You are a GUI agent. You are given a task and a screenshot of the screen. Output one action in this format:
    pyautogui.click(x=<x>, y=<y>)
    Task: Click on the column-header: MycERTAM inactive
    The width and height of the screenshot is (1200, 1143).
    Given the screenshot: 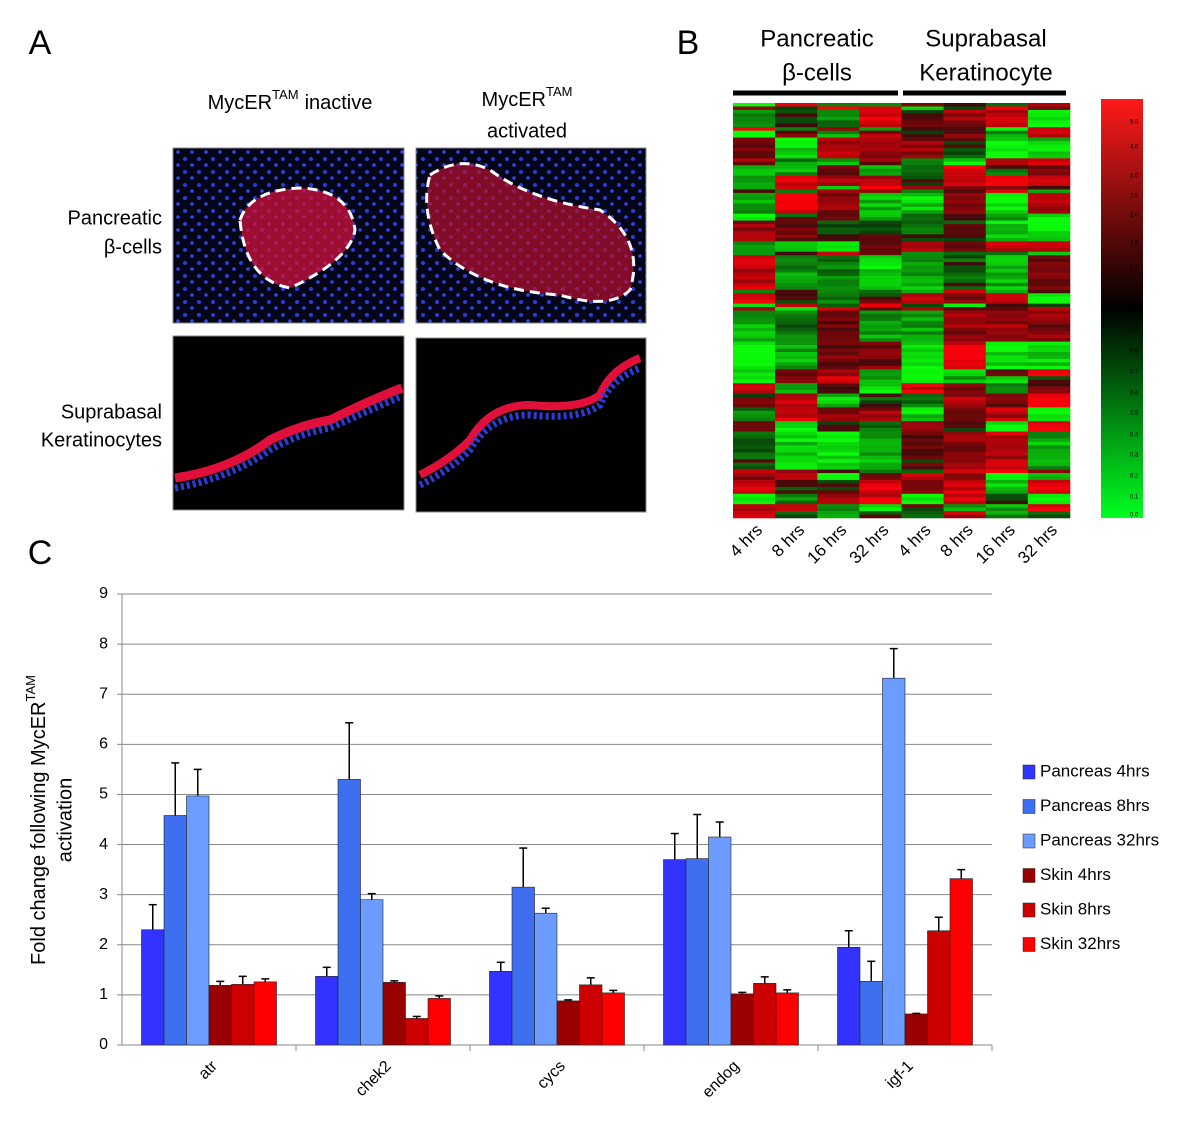 What is the action you would take?
    pyautogui.click(x=290, y=100)
    